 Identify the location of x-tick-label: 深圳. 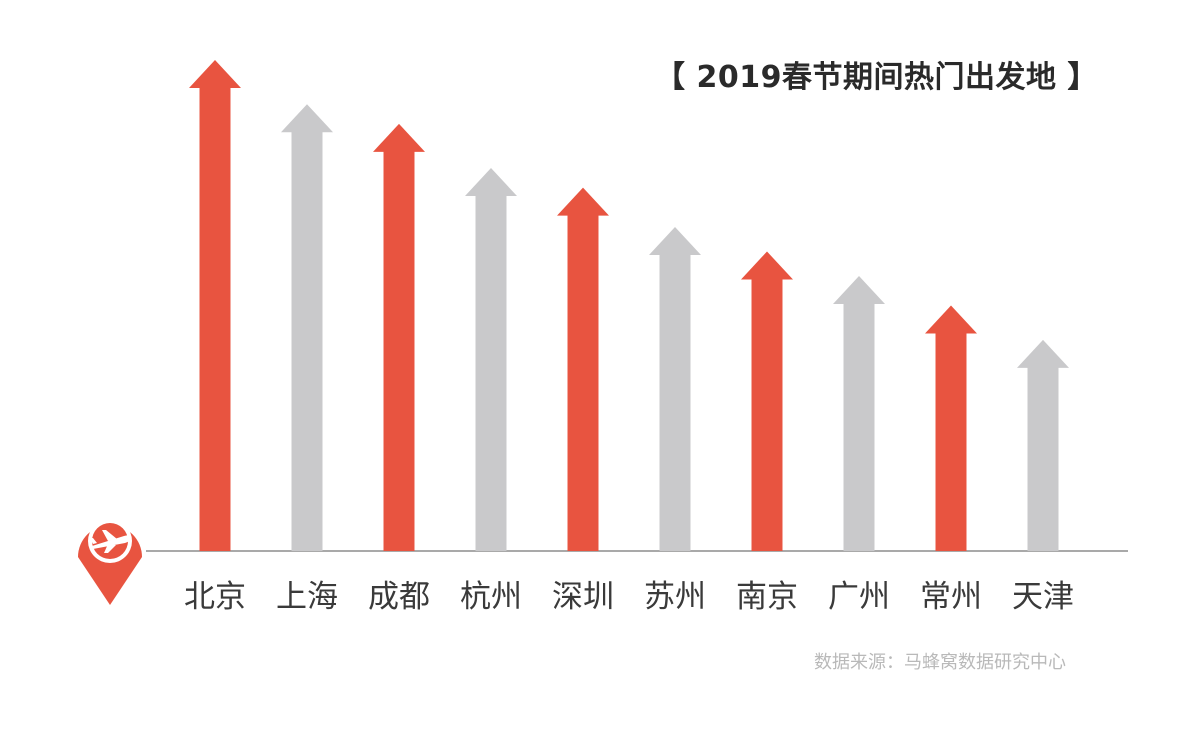
(583, 597).